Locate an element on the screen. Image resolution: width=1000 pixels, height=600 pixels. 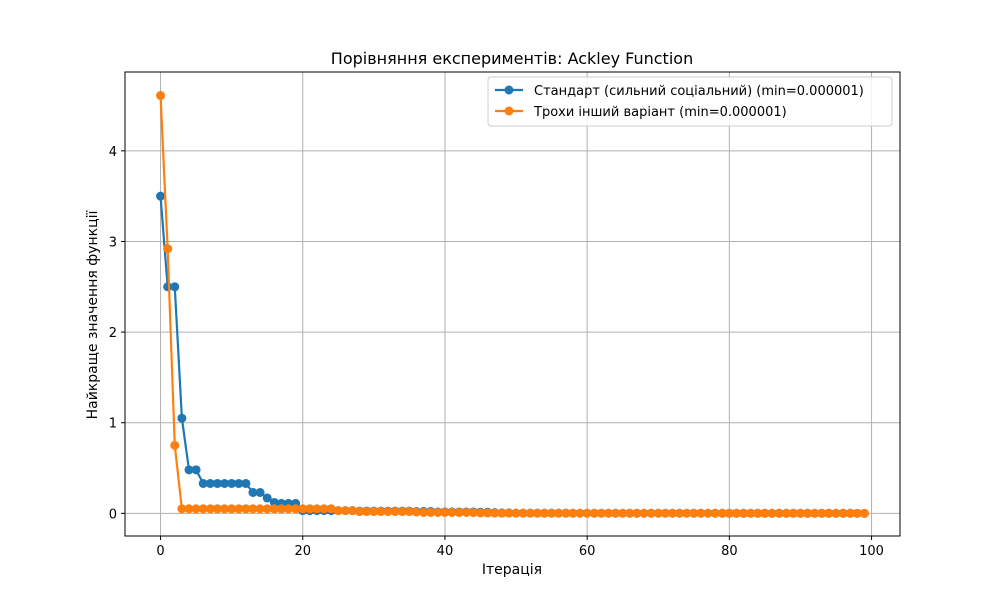
y-tick-label: 1 is located at coordinates (113, 424).